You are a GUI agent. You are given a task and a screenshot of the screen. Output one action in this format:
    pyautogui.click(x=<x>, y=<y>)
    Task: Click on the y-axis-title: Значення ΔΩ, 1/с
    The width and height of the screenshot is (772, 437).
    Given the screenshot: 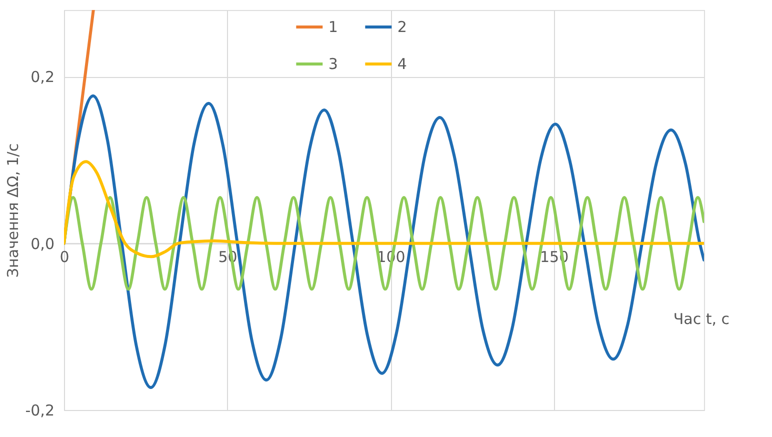 What is the action you would take?
    pyautogui.click(x=13, y=210)
    